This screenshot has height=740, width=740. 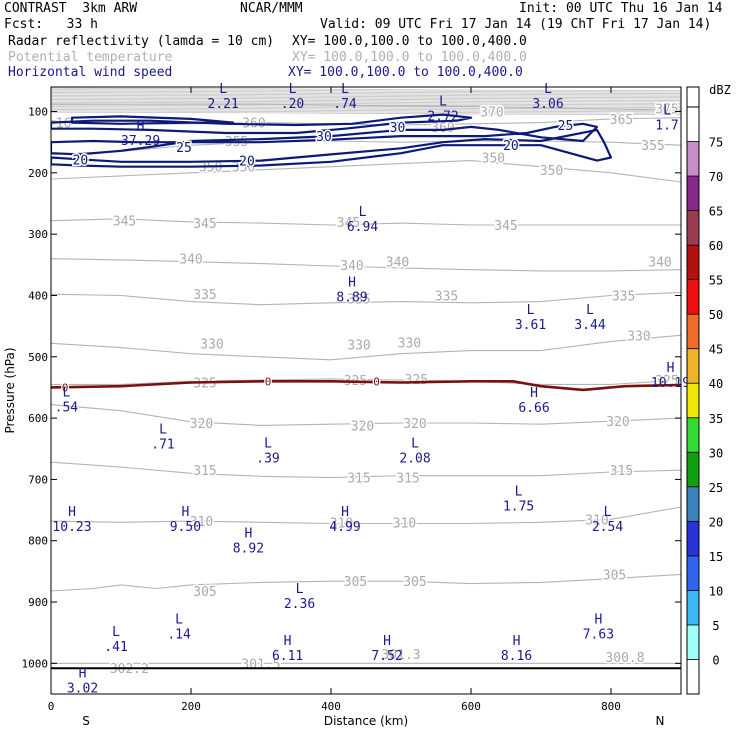 What do you see at coordinates (204, 384) in the screenshot?
I see `theta-label: 325` at bounding box center [204, 384].